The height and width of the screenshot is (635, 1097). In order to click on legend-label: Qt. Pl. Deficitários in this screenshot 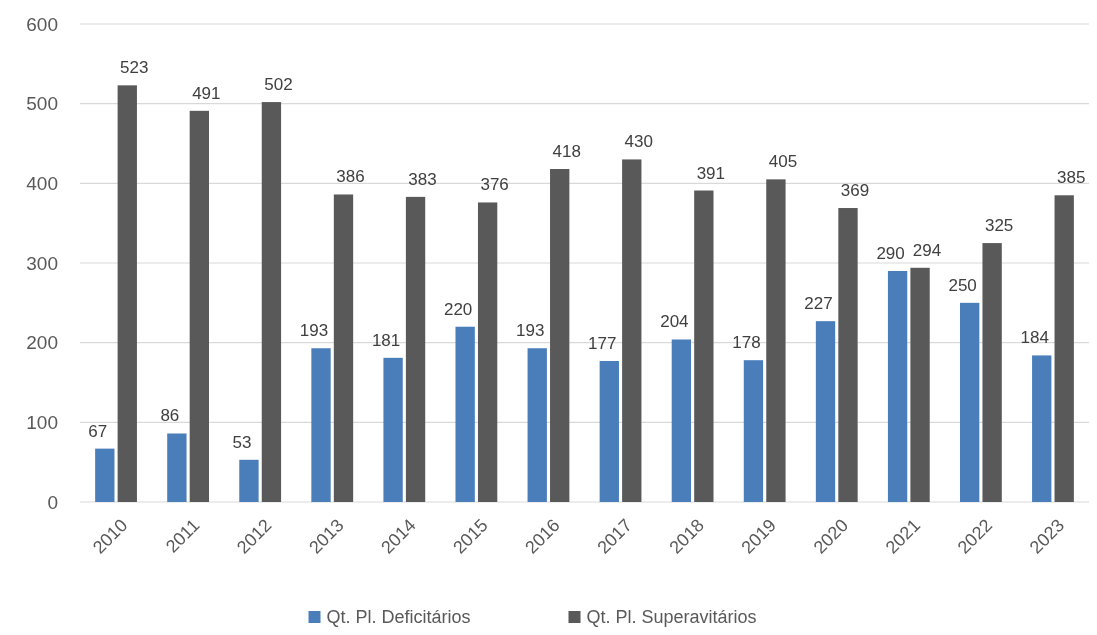, I will do `click(398, 617)`.